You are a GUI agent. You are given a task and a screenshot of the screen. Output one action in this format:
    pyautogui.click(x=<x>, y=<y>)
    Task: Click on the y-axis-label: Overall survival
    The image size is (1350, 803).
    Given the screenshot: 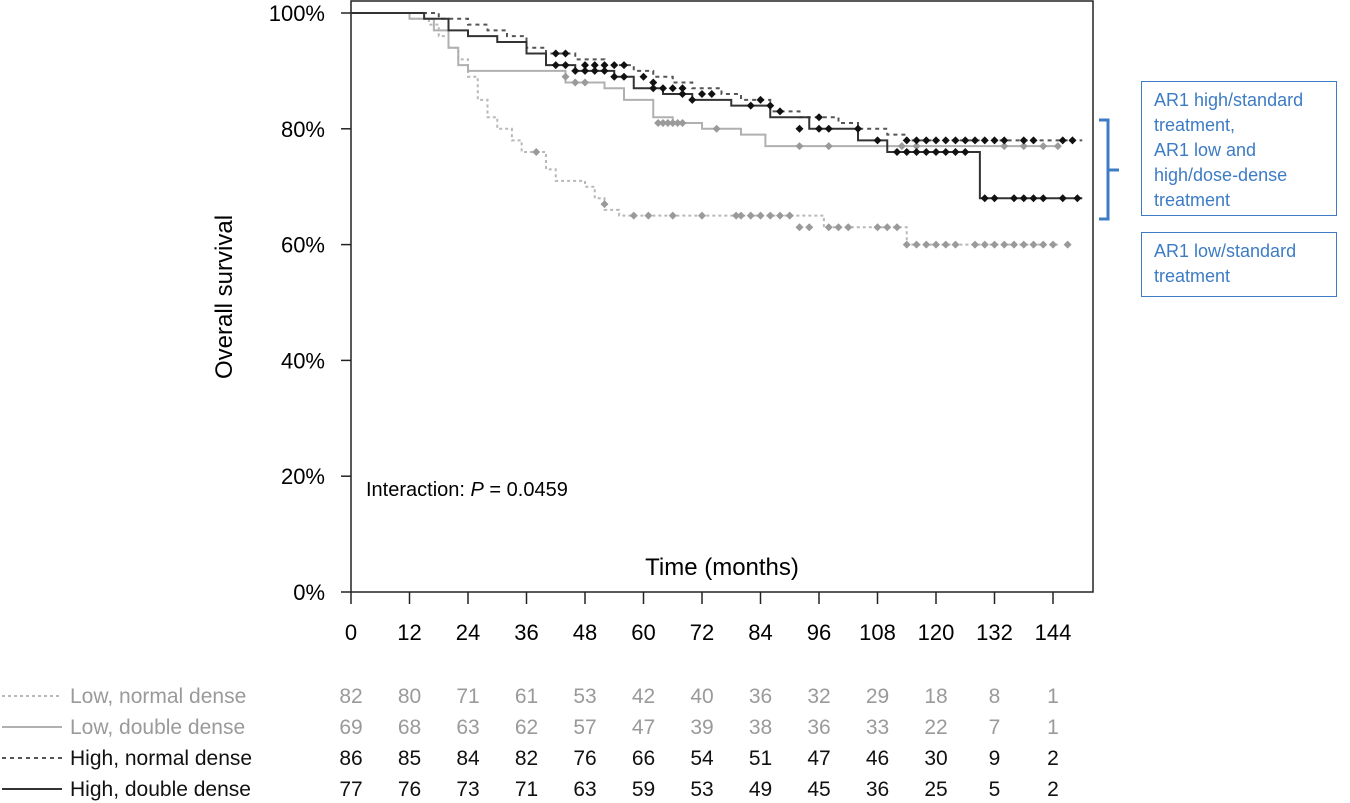 What is the action you would take?
    pyautogui.click(x=224, y=297)
    